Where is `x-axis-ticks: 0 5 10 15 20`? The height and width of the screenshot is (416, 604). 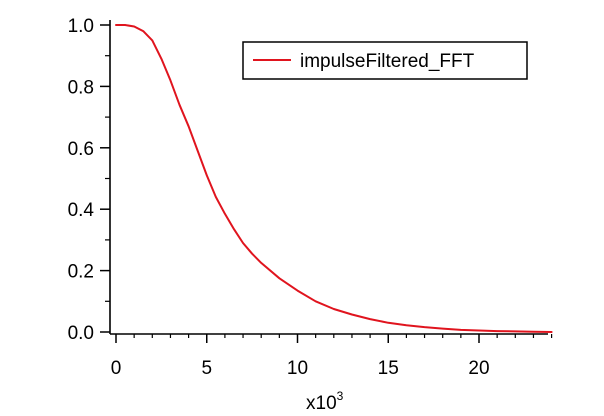 x-axis-ticks: 0 5 10 15 20 is located at coordinates (332, 356).